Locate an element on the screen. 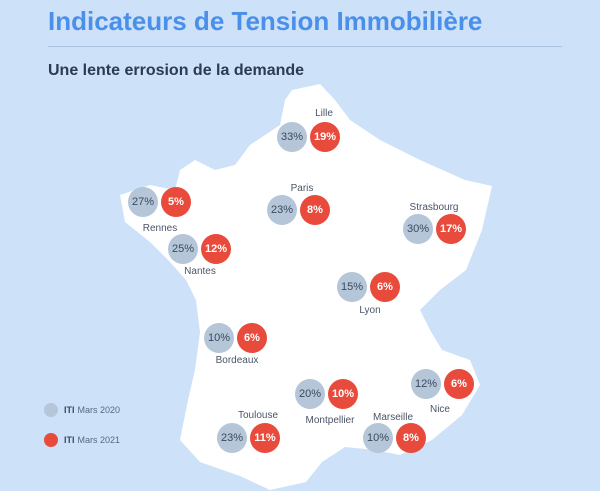 This screenshot has width=600, height=491. marker-2020-toulouse: 23% is located at coordinates (232, 438).